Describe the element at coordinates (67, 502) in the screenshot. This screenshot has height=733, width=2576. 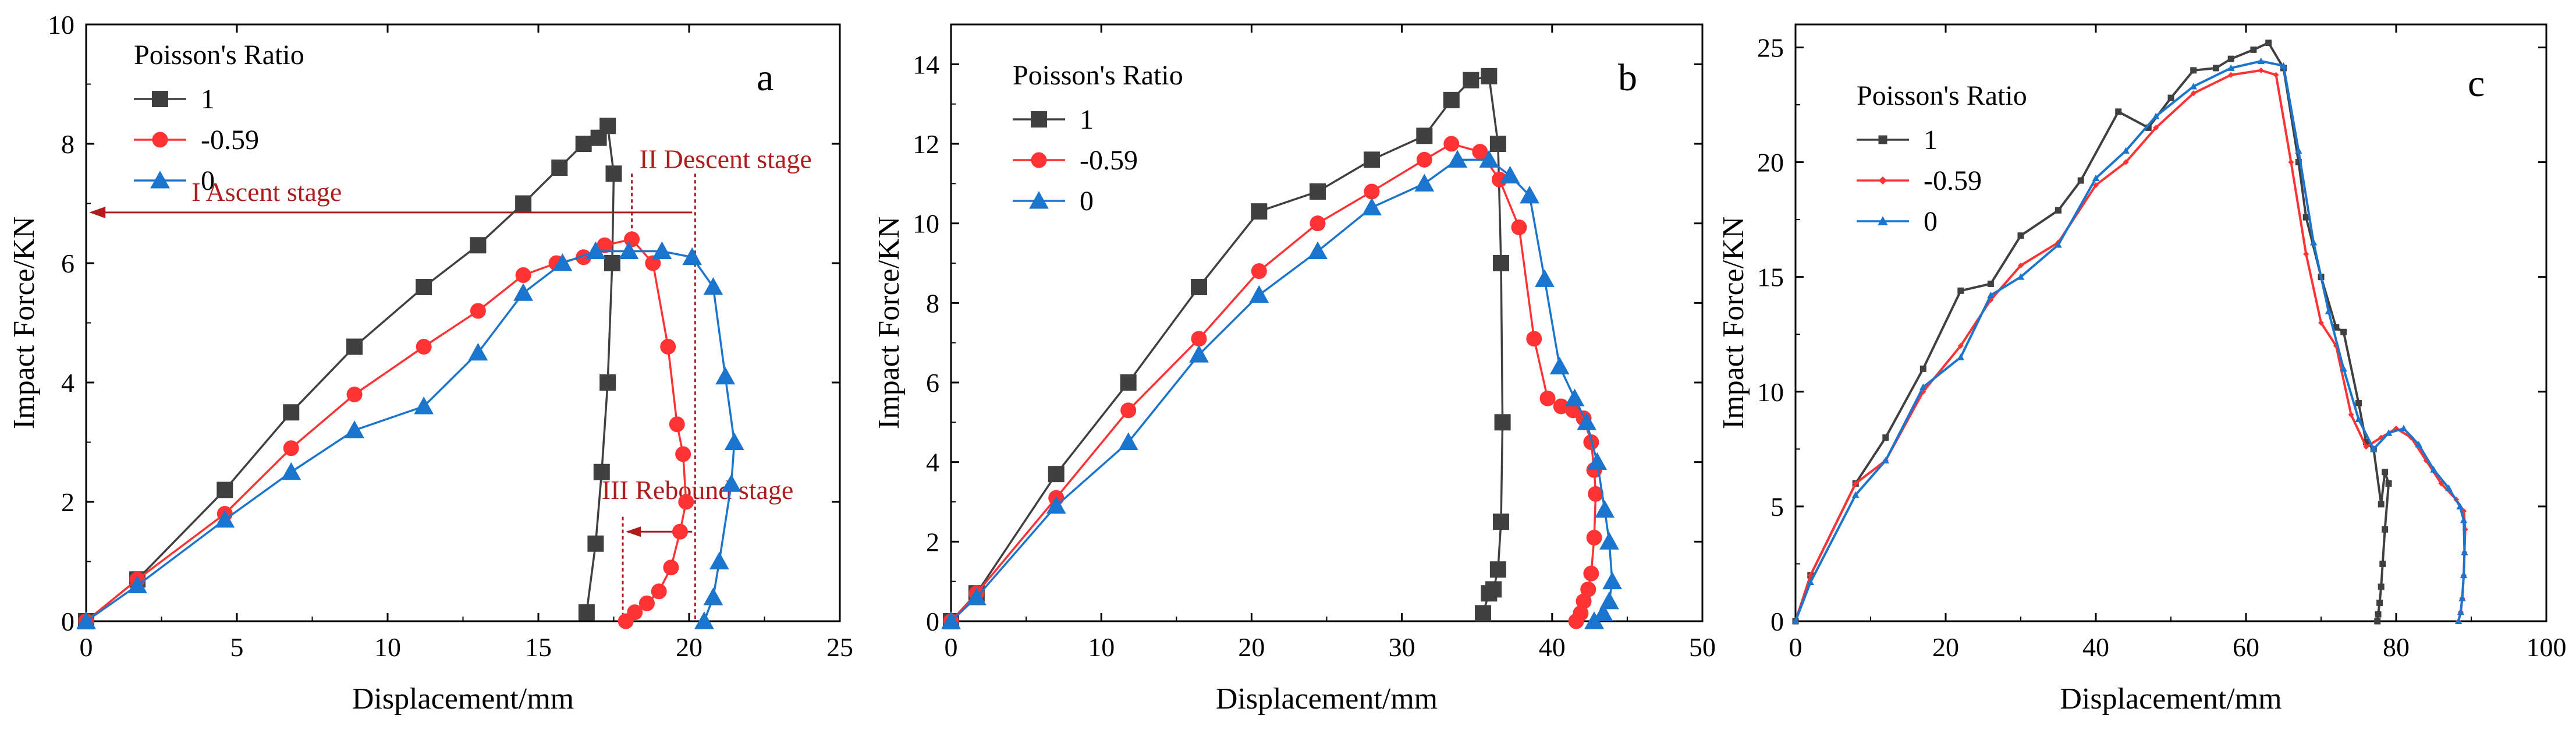
I see `y-tick-label: 2` at that location.